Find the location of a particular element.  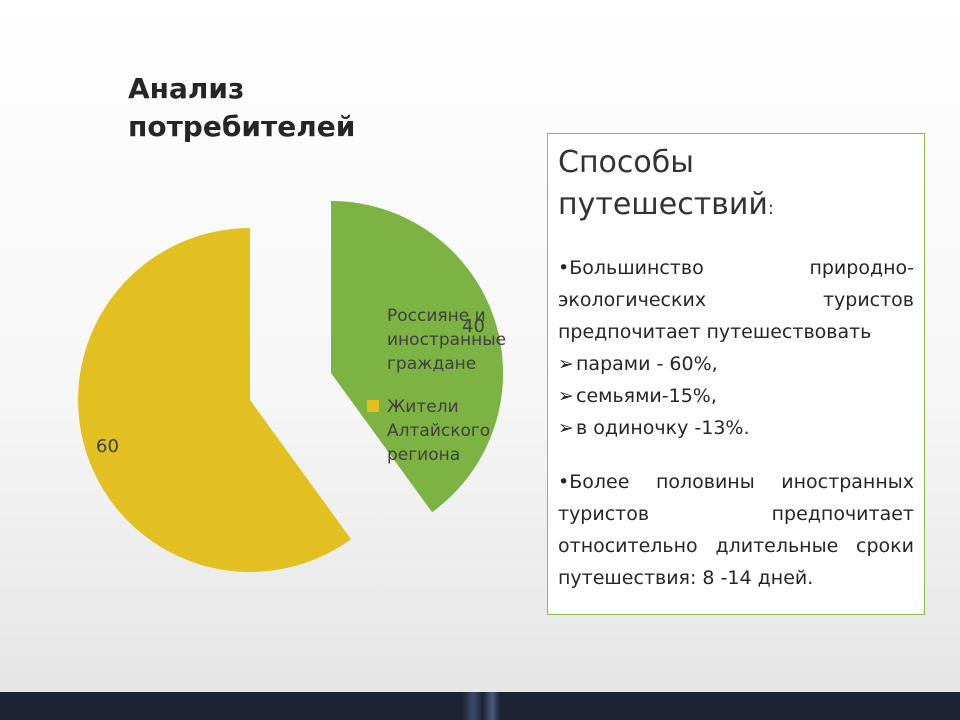

list-item-couples: ➢ парами - 60%, is located at coordinates (736, 364).